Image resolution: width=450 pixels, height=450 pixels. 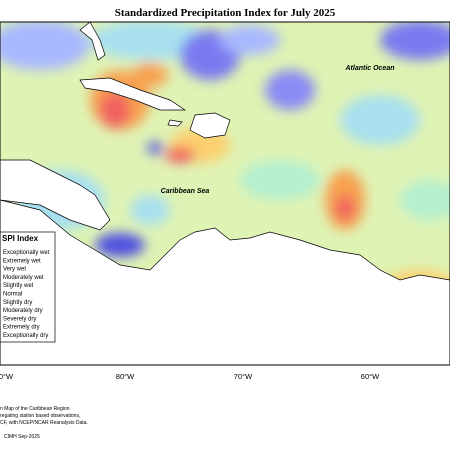 I want to click on longitude-label: 70°W, so click(x=243, y=376).